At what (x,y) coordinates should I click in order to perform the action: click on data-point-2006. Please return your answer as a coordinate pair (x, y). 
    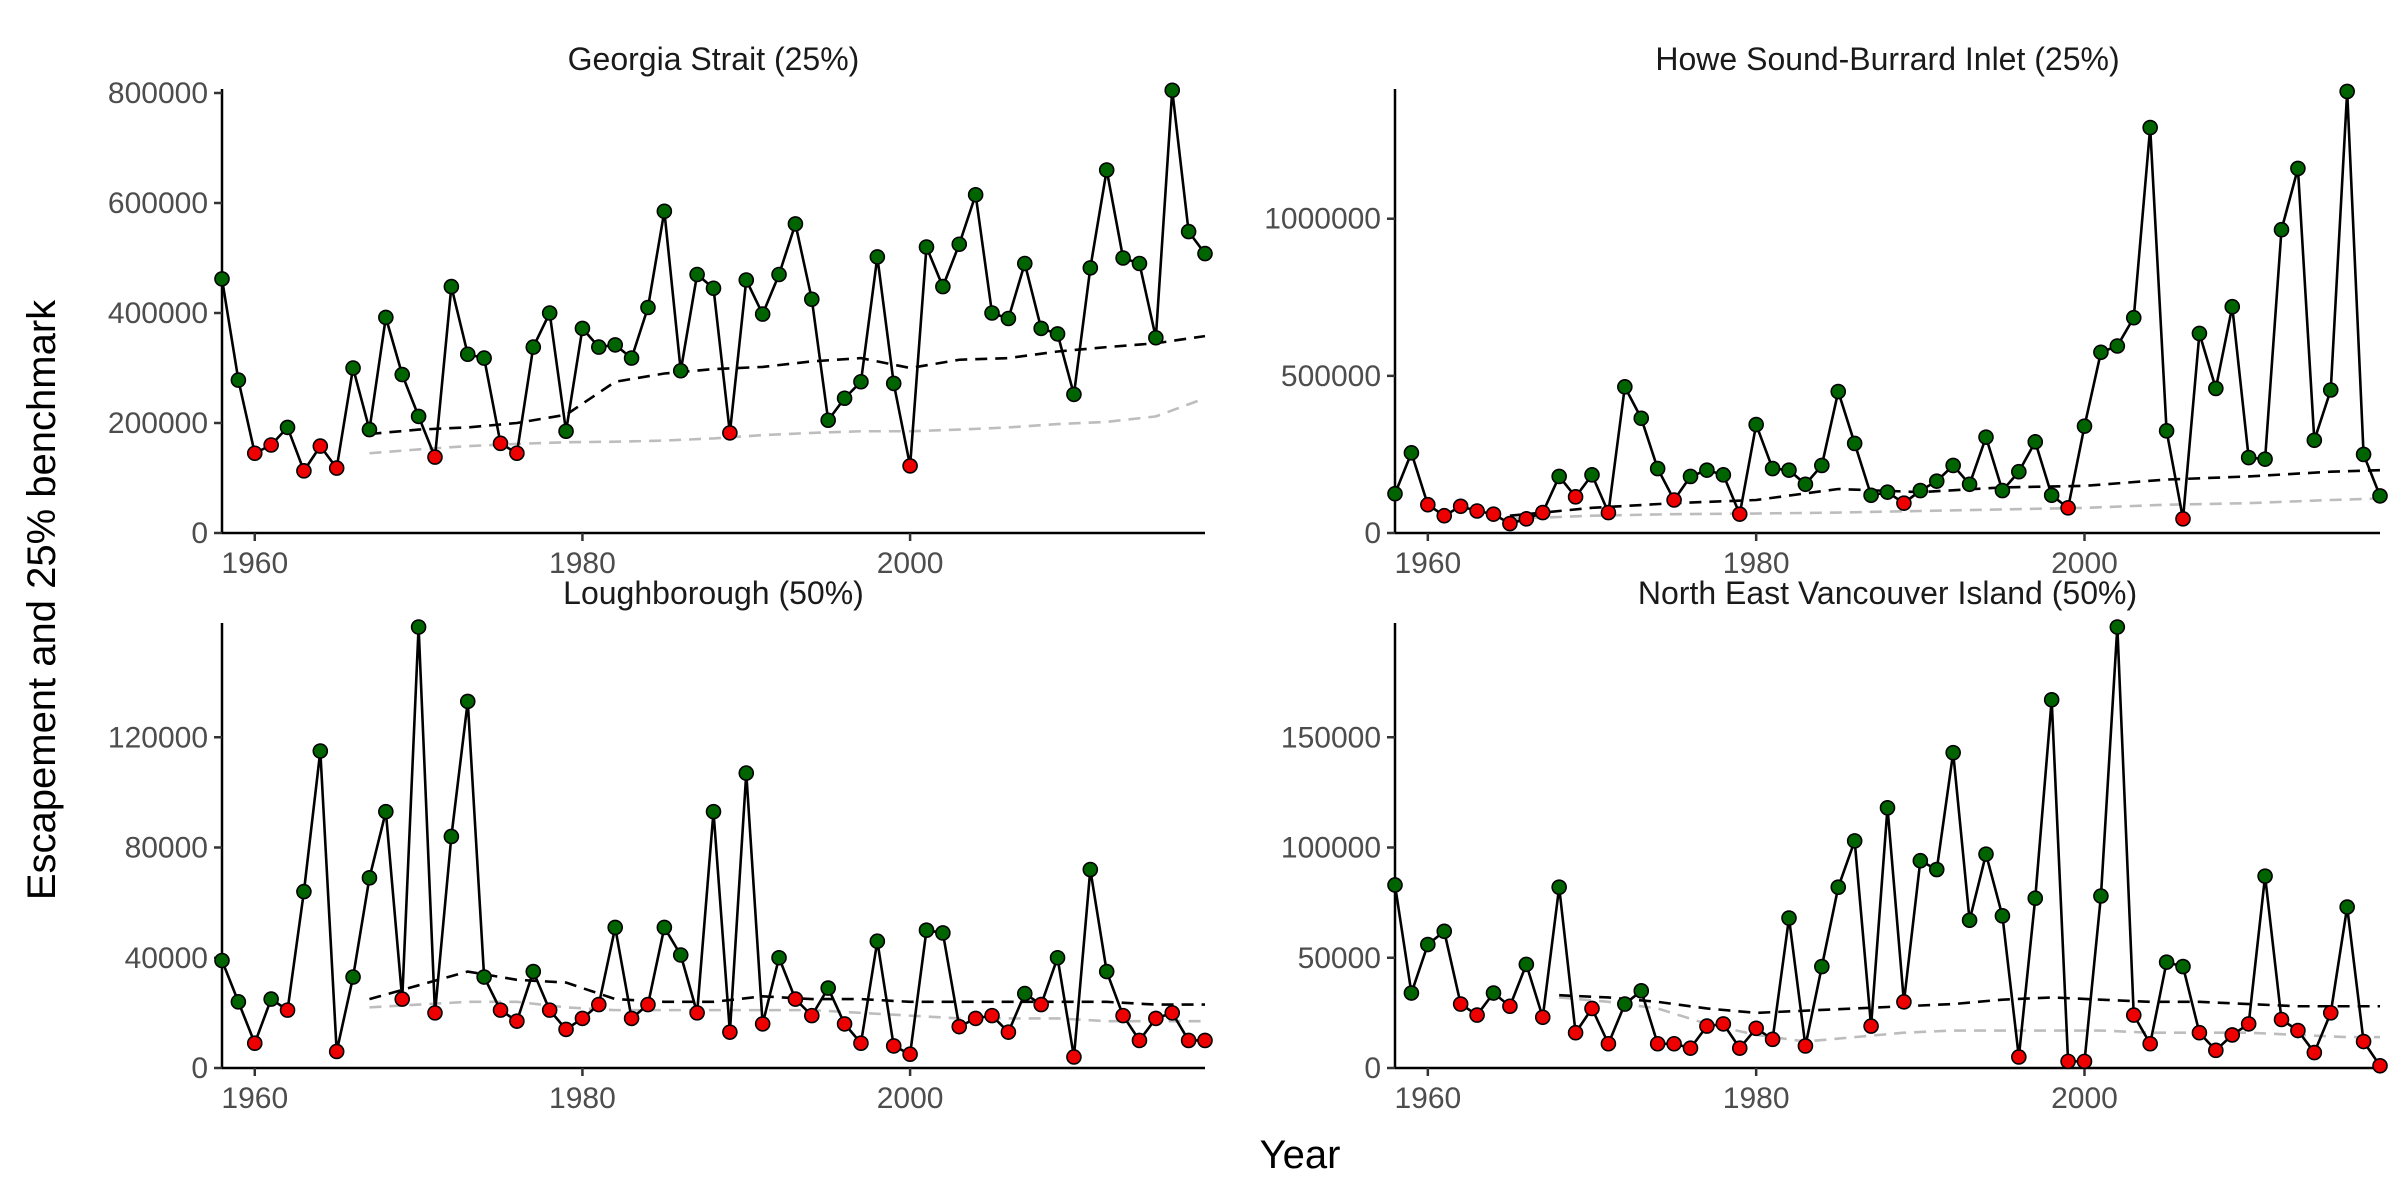
    Looking at the image, I should click on (1008, 1032).